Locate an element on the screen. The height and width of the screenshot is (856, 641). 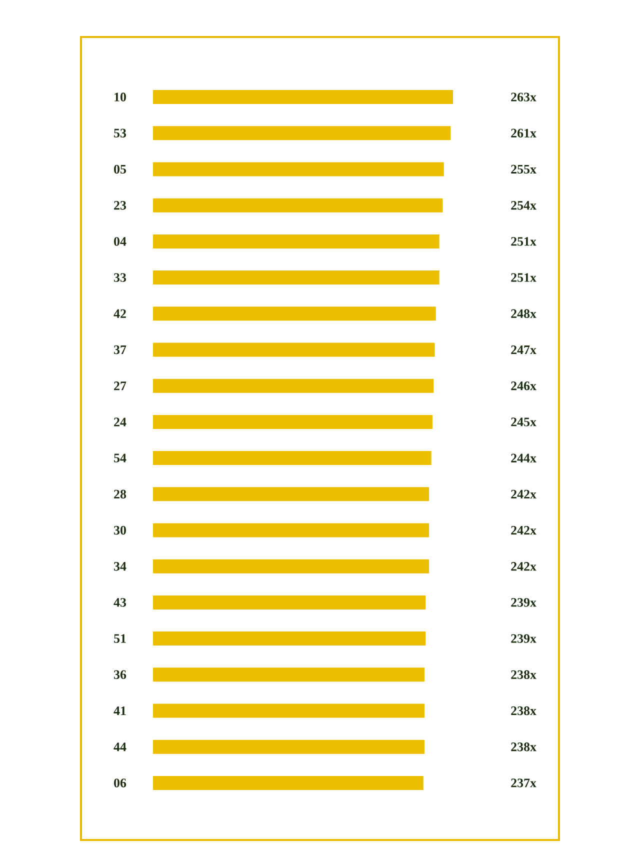
y-tick-label: 42 is located at coordinates (120, 313).